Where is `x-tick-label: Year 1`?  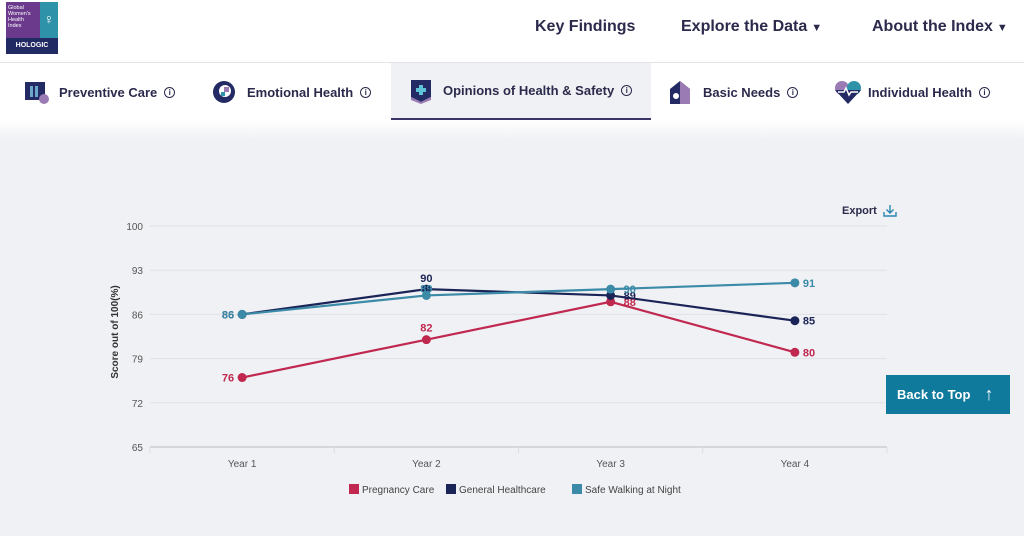 x-tick-label: Year 1 is located at coordinates (242, 464).